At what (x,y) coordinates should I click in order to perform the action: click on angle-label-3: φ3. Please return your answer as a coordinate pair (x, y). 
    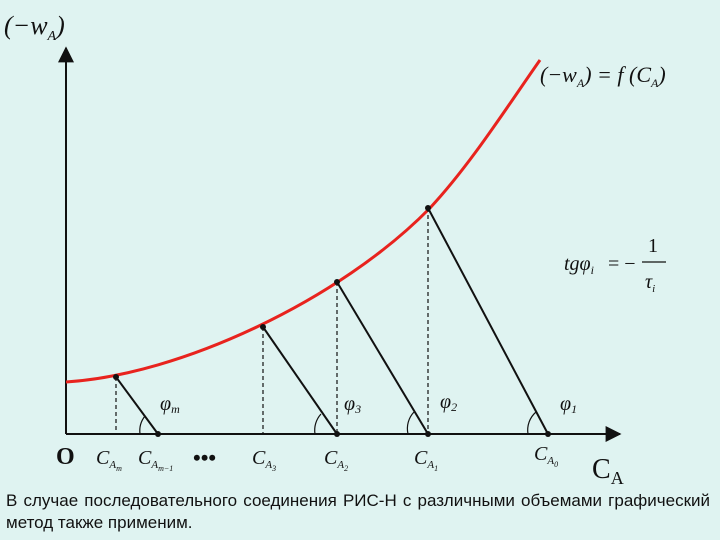
    Looking at the image, I should click on (352, 404).